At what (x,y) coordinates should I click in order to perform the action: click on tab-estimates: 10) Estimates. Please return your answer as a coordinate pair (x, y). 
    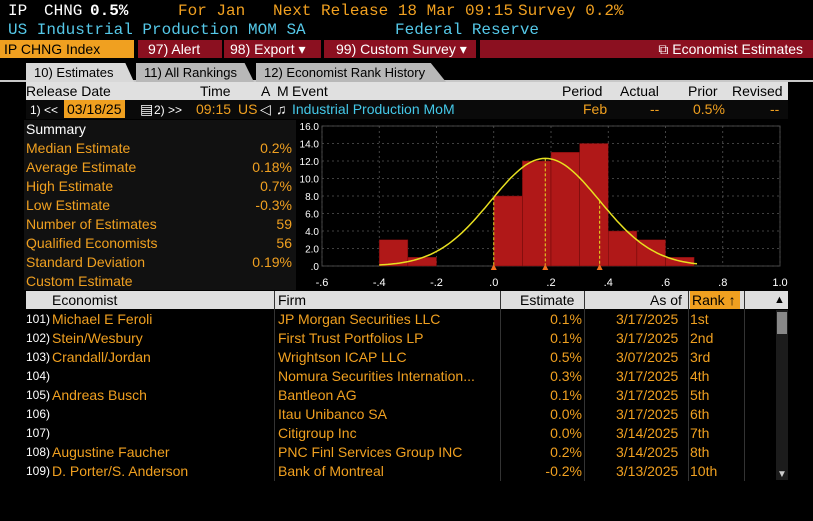
    Looking at the image, I should click on (80, 72).